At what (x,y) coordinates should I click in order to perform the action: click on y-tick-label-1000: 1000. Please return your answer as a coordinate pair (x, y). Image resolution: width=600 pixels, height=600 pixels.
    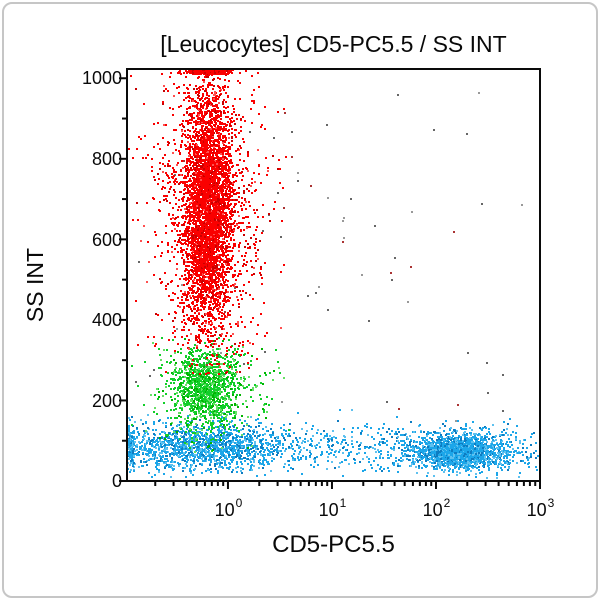
    Looking at the image, I should click on (101, 78).